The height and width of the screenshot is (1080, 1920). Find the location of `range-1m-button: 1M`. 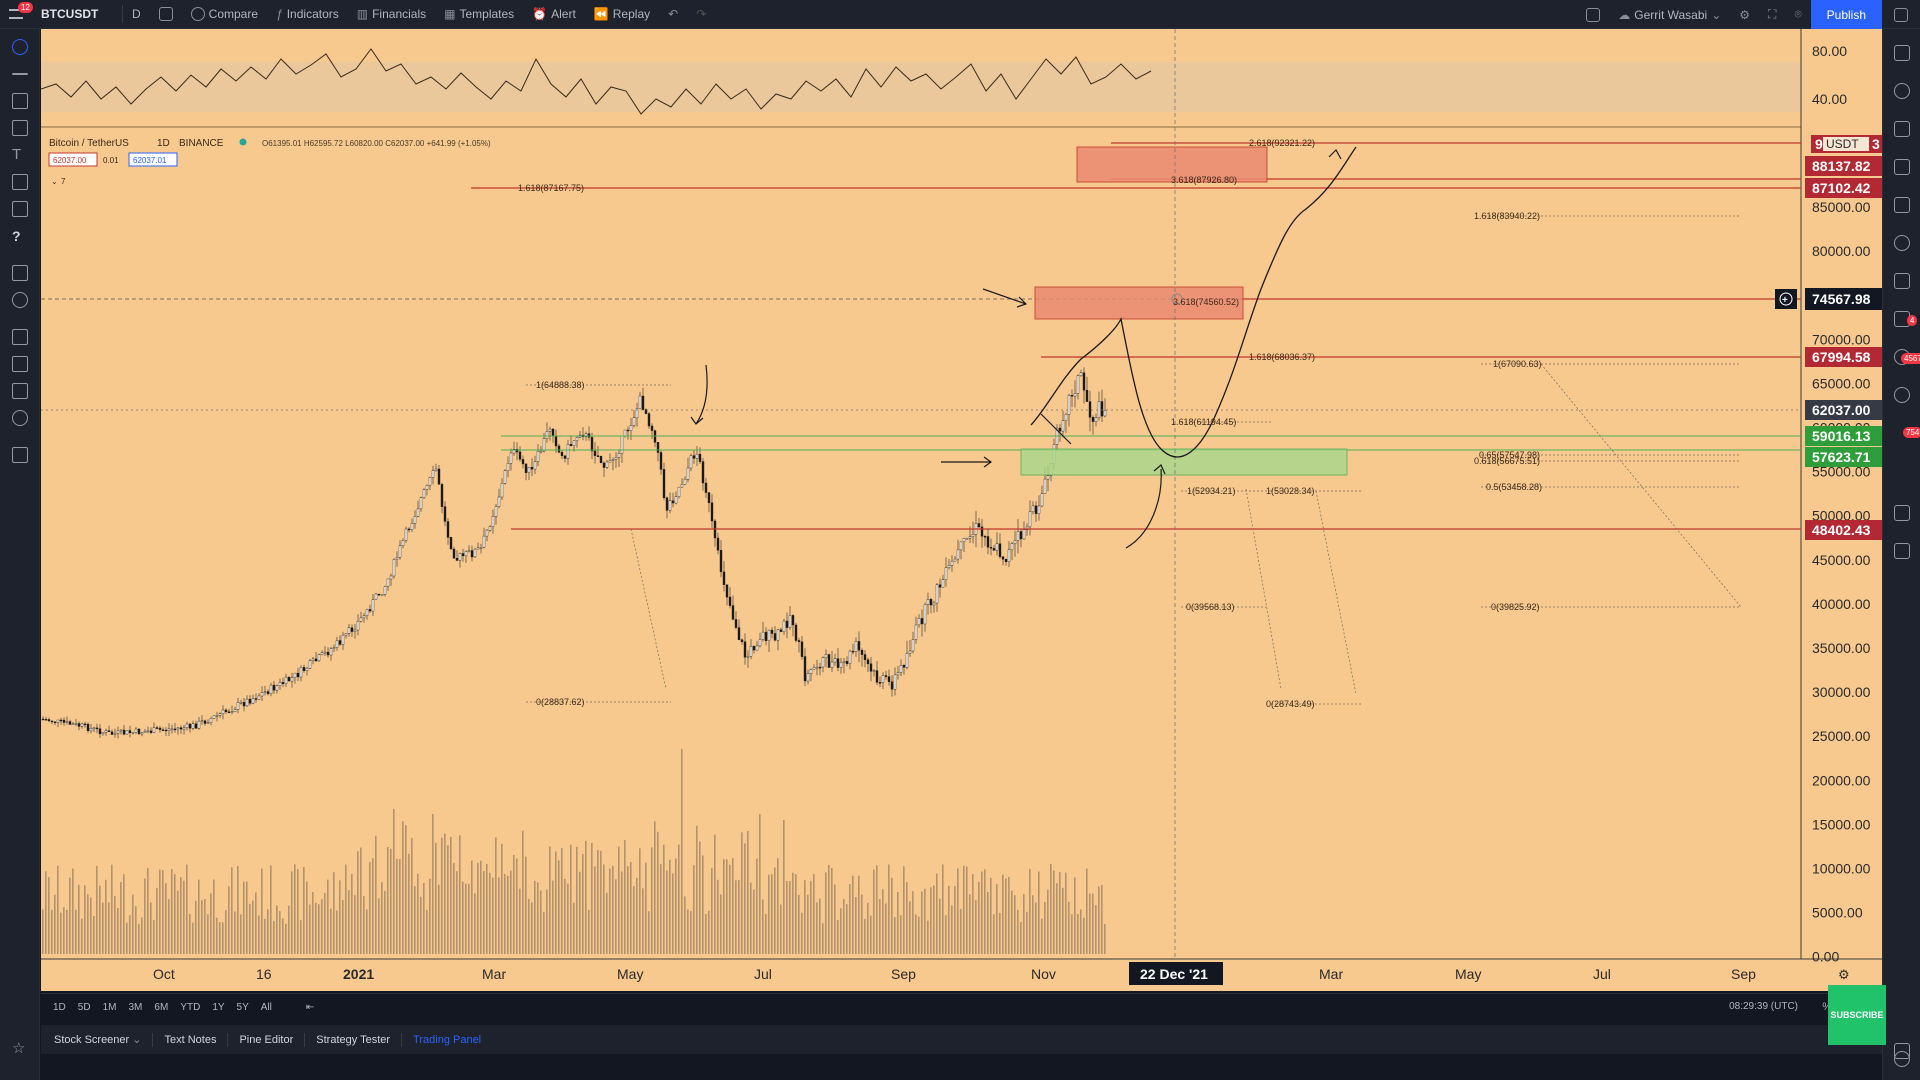

range-1m-button: 1M is located at coordinates (109, 1007).